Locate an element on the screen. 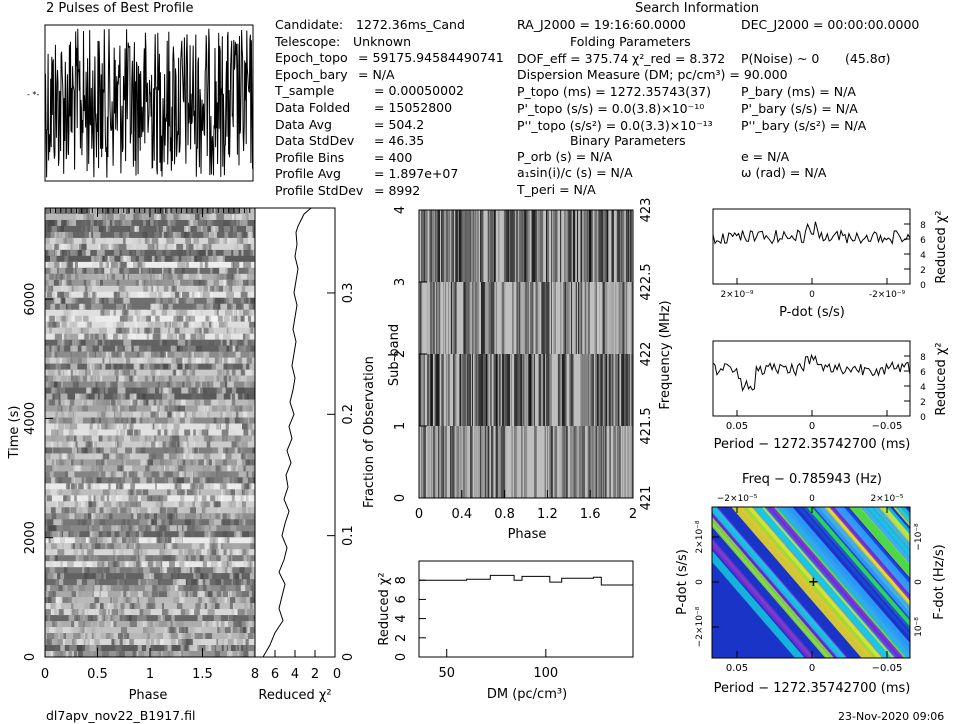  dec: DEC_J2000 = 00:00:00.0000 is located at coordinates (830, 24).